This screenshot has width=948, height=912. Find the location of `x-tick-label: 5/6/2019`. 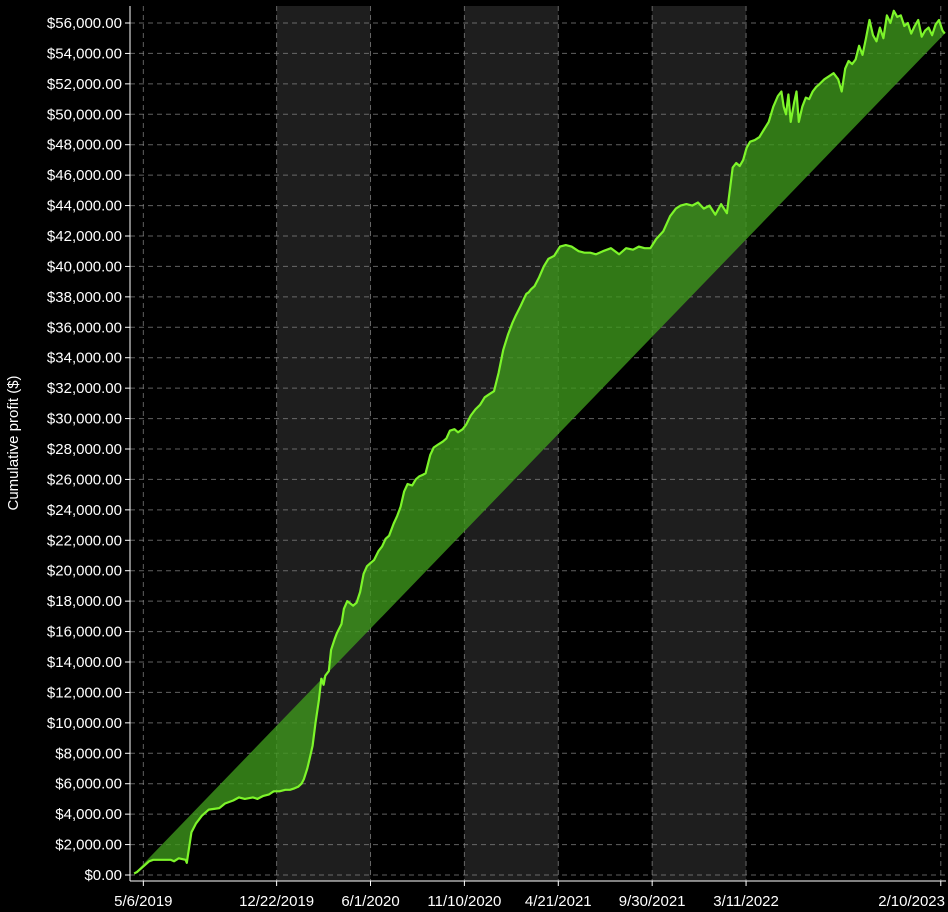

x-tick-label: 5/6/2019 is located at coordinates (143, 901).